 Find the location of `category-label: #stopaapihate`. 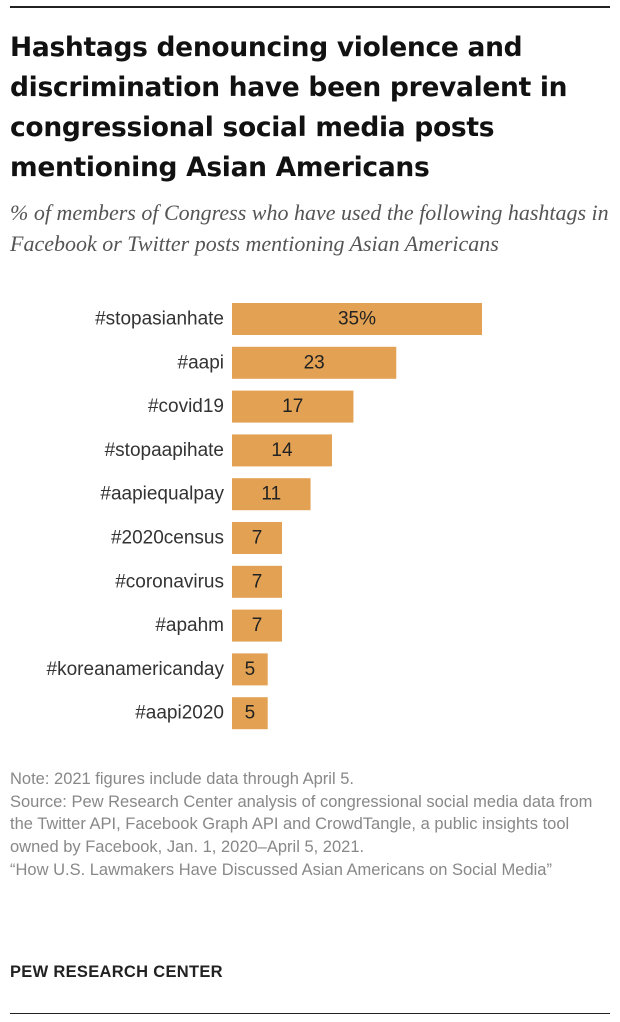

category-label: #stopaapihate is located at coordinates (164, 450).